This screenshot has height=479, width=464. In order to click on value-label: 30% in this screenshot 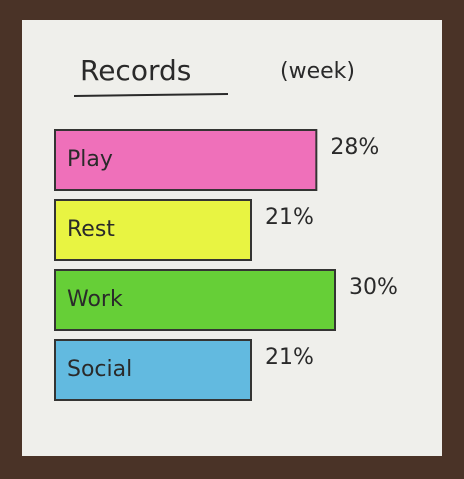, I will do `click(373, 287)`.